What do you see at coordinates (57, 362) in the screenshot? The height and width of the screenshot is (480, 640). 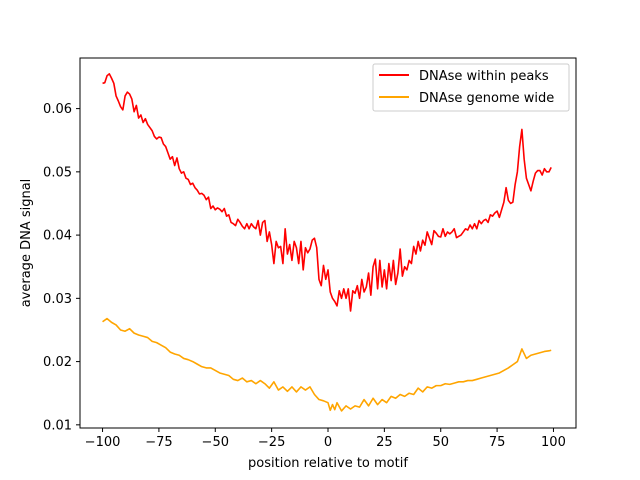 I see `y-tick-label: 0.02` at bounding box center [57, 362].